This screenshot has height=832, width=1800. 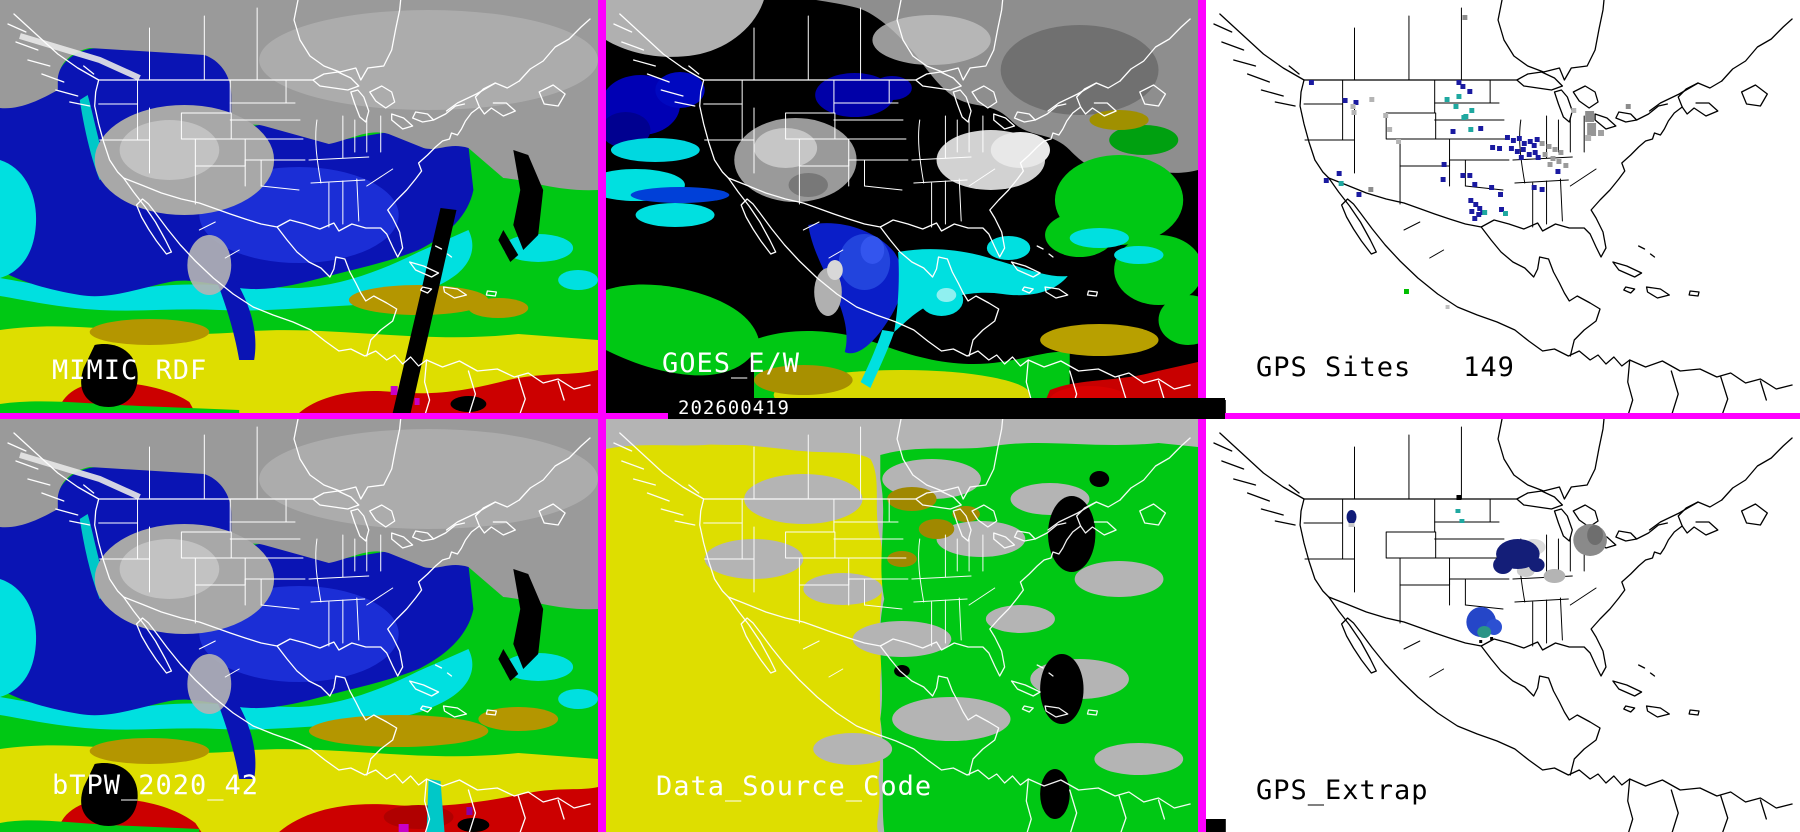 I want to click on mimic-rdf-label: MIMIC RDF, so click(x=130, y=370).